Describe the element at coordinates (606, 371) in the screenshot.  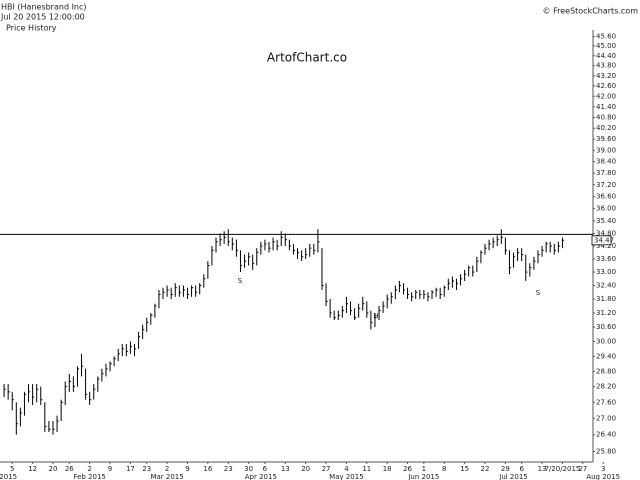
I see `y-tick-label: 28.80` at that location.